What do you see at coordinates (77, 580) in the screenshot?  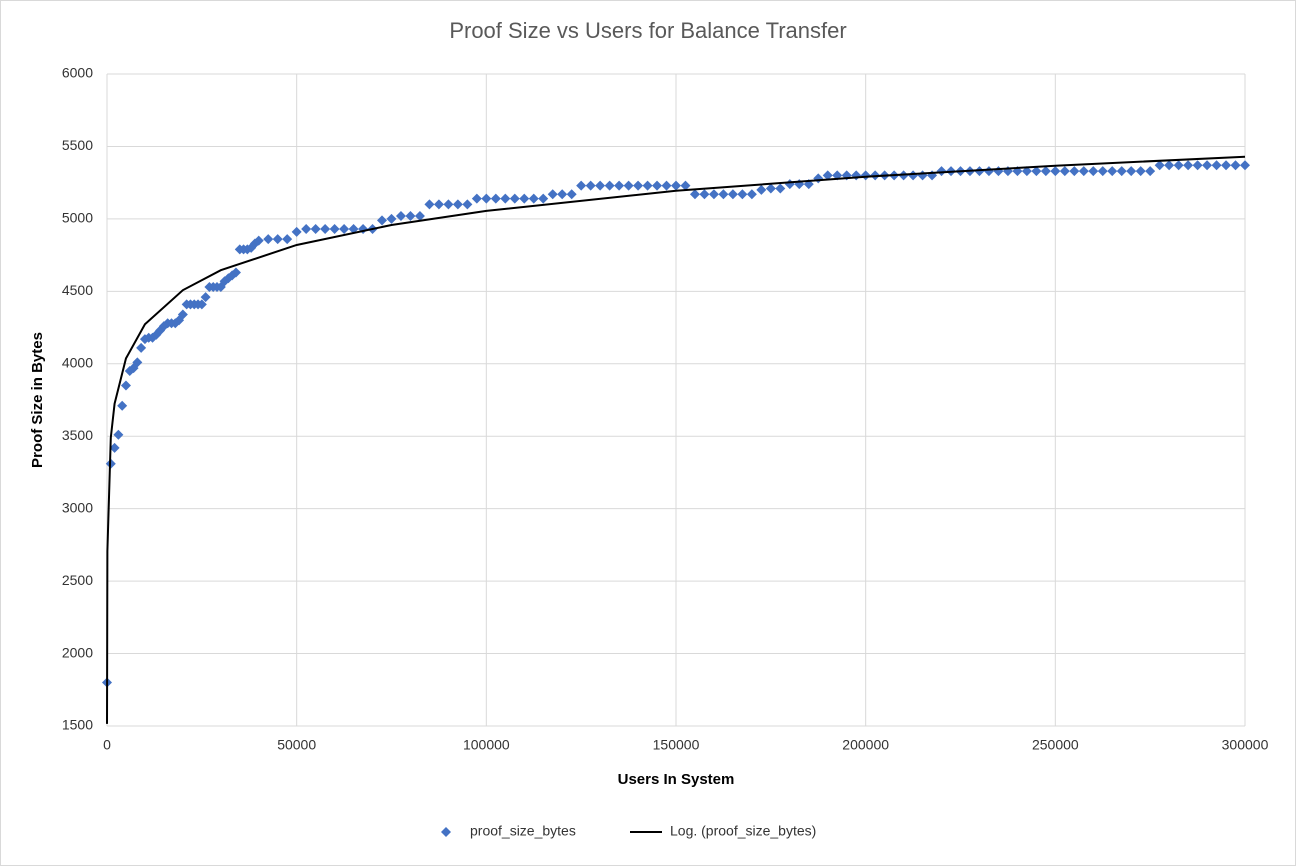 I see `y-tick-label: 2500` at bounding box center [77, 580].